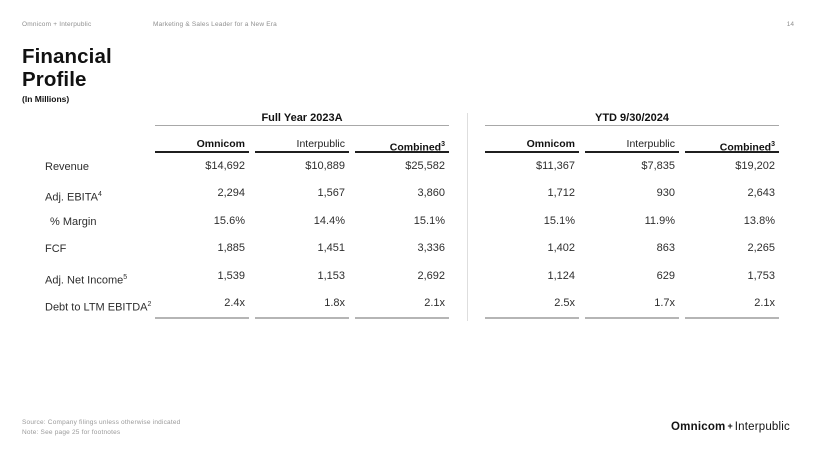 Image resolution: width=820 pixels, height=461 pixels. What do you see at coordinates (425, 166) in the screenshot?
I see `value-cell: $25,582` at bounding box center [425, 166].